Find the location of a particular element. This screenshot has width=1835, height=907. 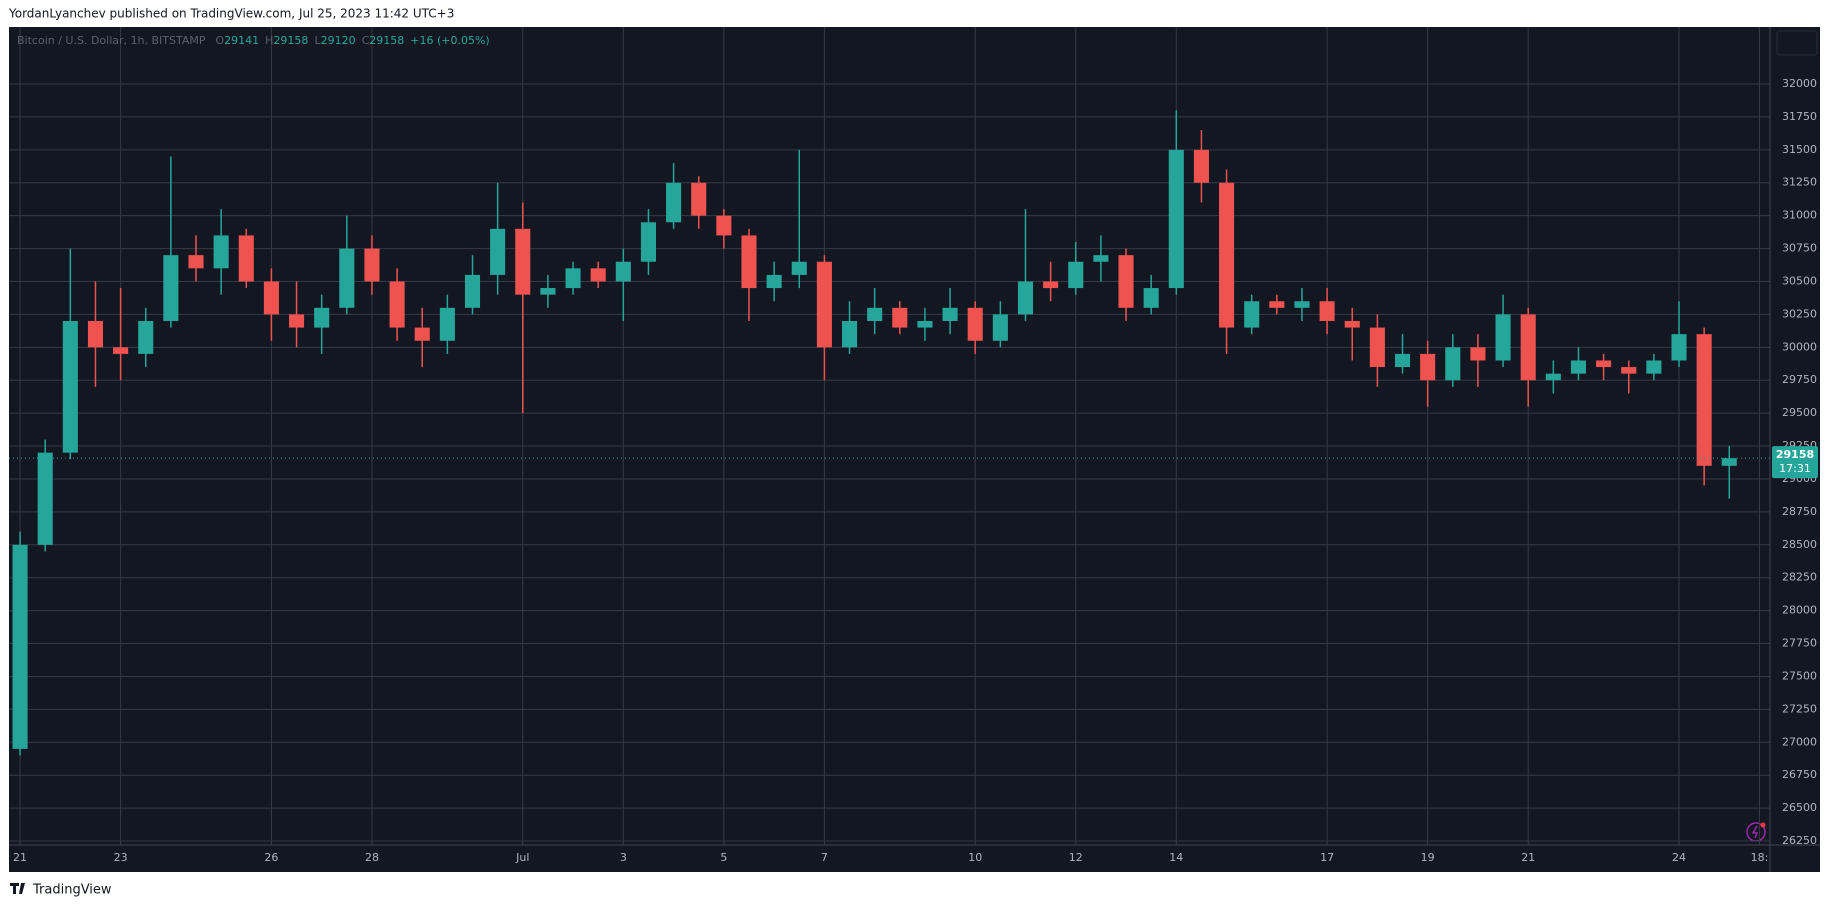

x-tick-label: 3 is located at coordinates (623, 857).